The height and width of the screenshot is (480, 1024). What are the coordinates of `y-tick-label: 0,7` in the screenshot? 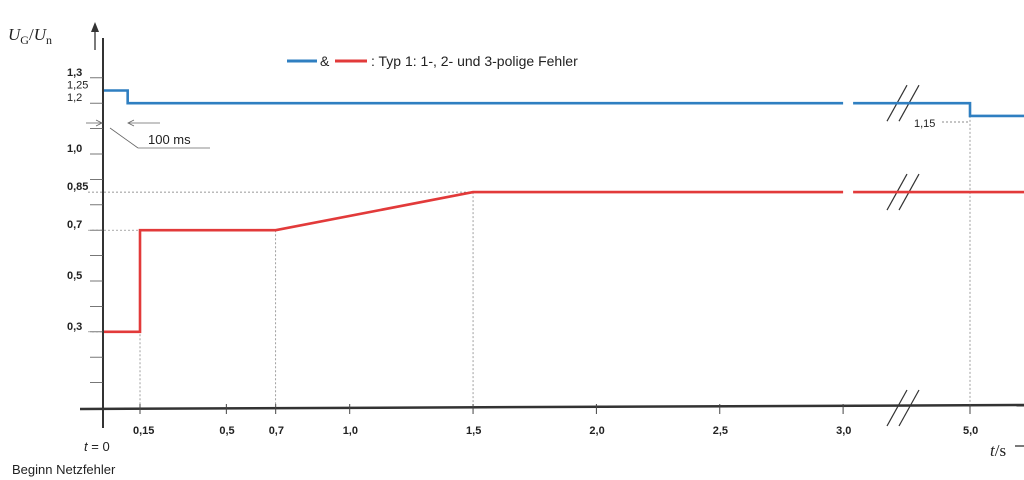 It's located at (74, 225).